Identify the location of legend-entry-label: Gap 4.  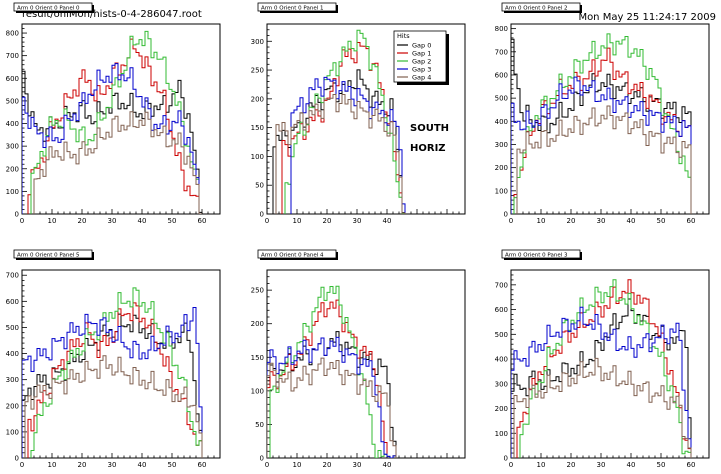
(421, 78).